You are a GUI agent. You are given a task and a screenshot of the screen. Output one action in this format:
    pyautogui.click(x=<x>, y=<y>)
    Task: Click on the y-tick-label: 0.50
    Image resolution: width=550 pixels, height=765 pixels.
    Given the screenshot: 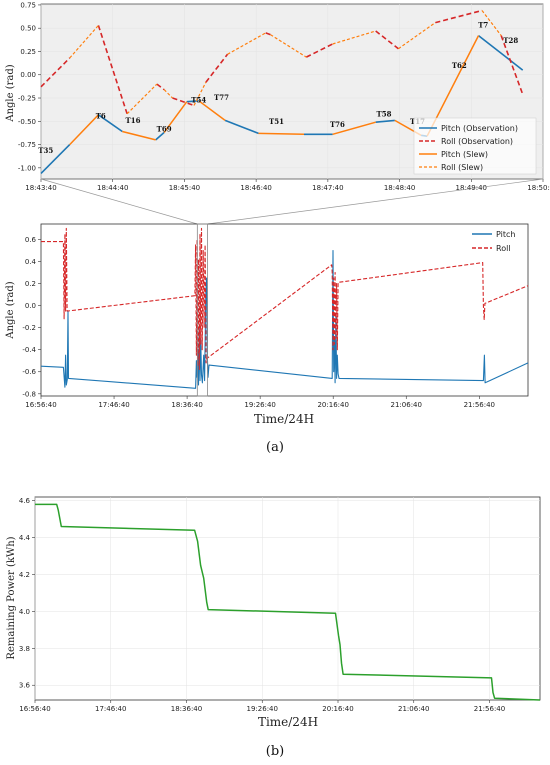 What is the action you would take?
    pyautogui.click(x=28, y=29)
    